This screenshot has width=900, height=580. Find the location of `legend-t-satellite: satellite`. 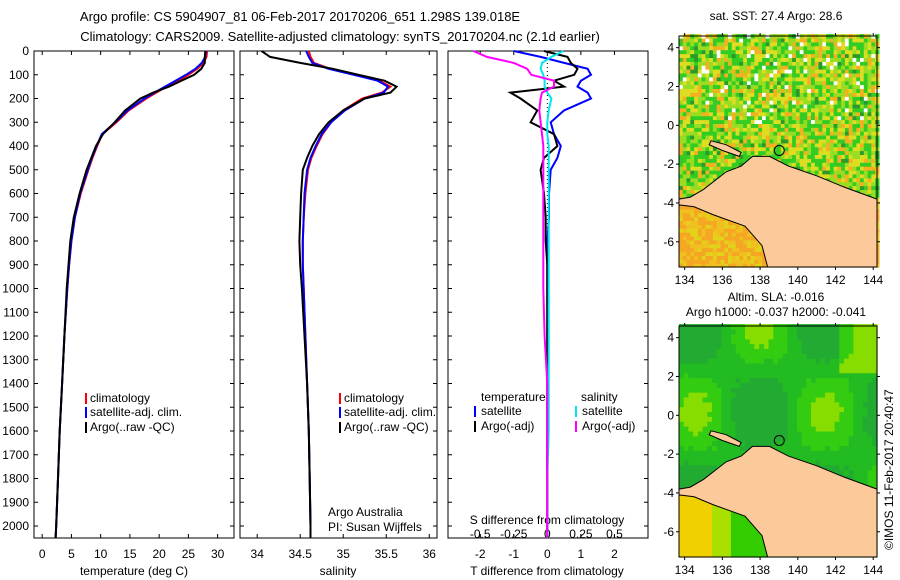

legend-t-satellite: satellite is located at coordinates (501, 411).